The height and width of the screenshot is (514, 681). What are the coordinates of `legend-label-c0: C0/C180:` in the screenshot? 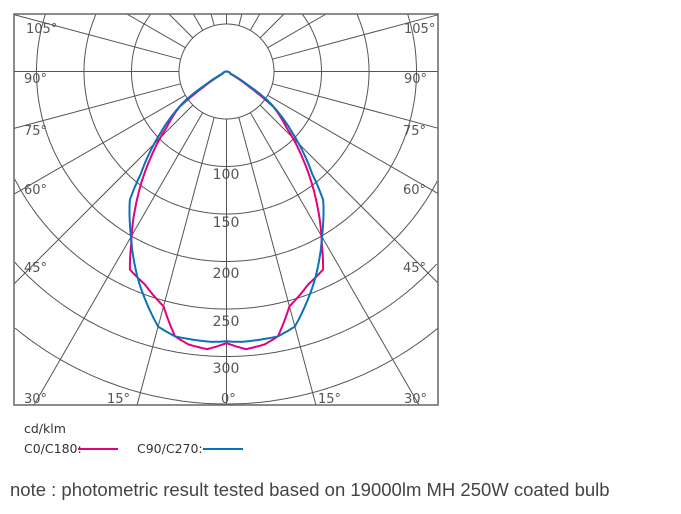 It's located at (53, 448).